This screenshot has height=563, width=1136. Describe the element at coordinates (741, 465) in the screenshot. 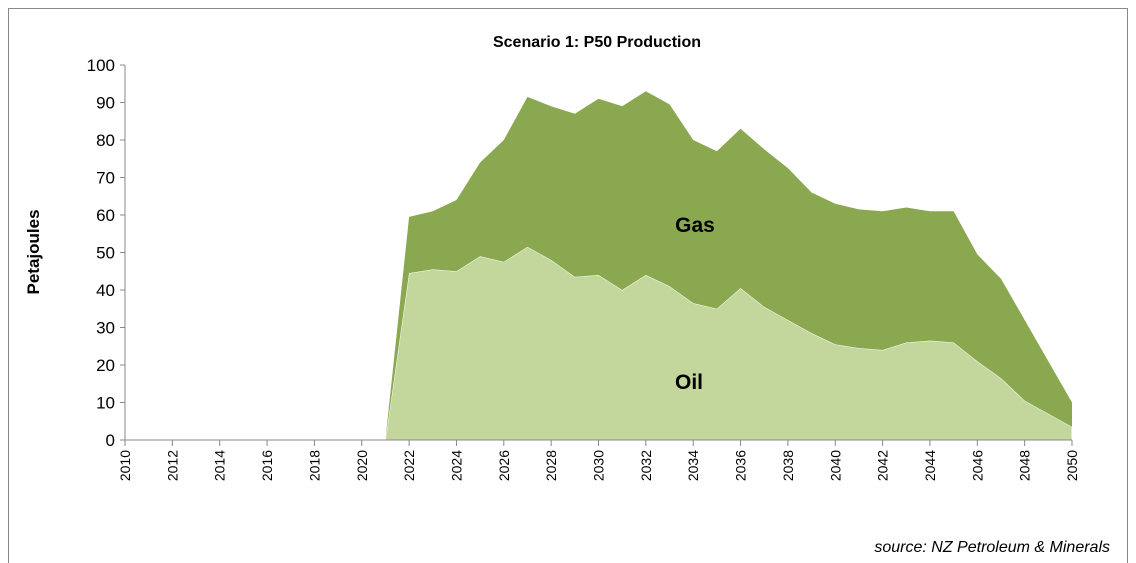

I see `x-tick-label: 2036` at that location.